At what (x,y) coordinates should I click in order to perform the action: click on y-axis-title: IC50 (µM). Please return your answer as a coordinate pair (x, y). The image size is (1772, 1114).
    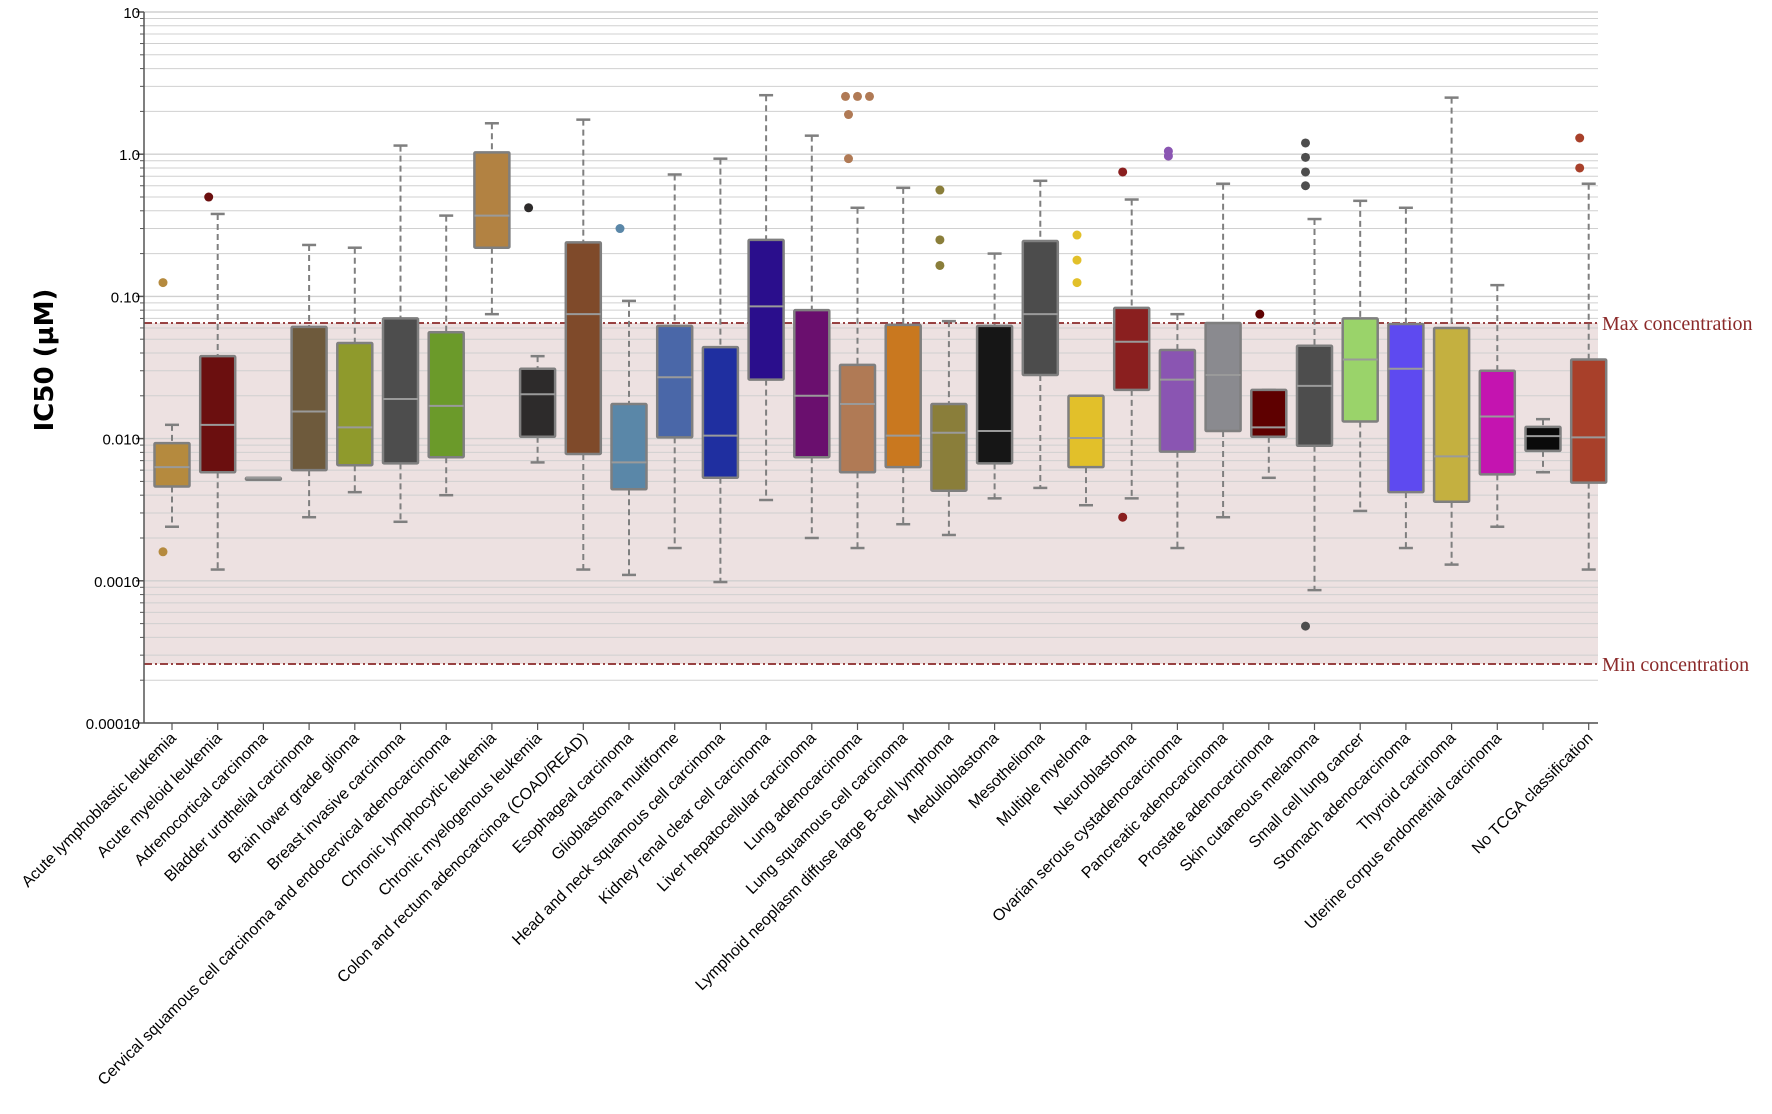
    Looking at the image, I should click on (45, 360).